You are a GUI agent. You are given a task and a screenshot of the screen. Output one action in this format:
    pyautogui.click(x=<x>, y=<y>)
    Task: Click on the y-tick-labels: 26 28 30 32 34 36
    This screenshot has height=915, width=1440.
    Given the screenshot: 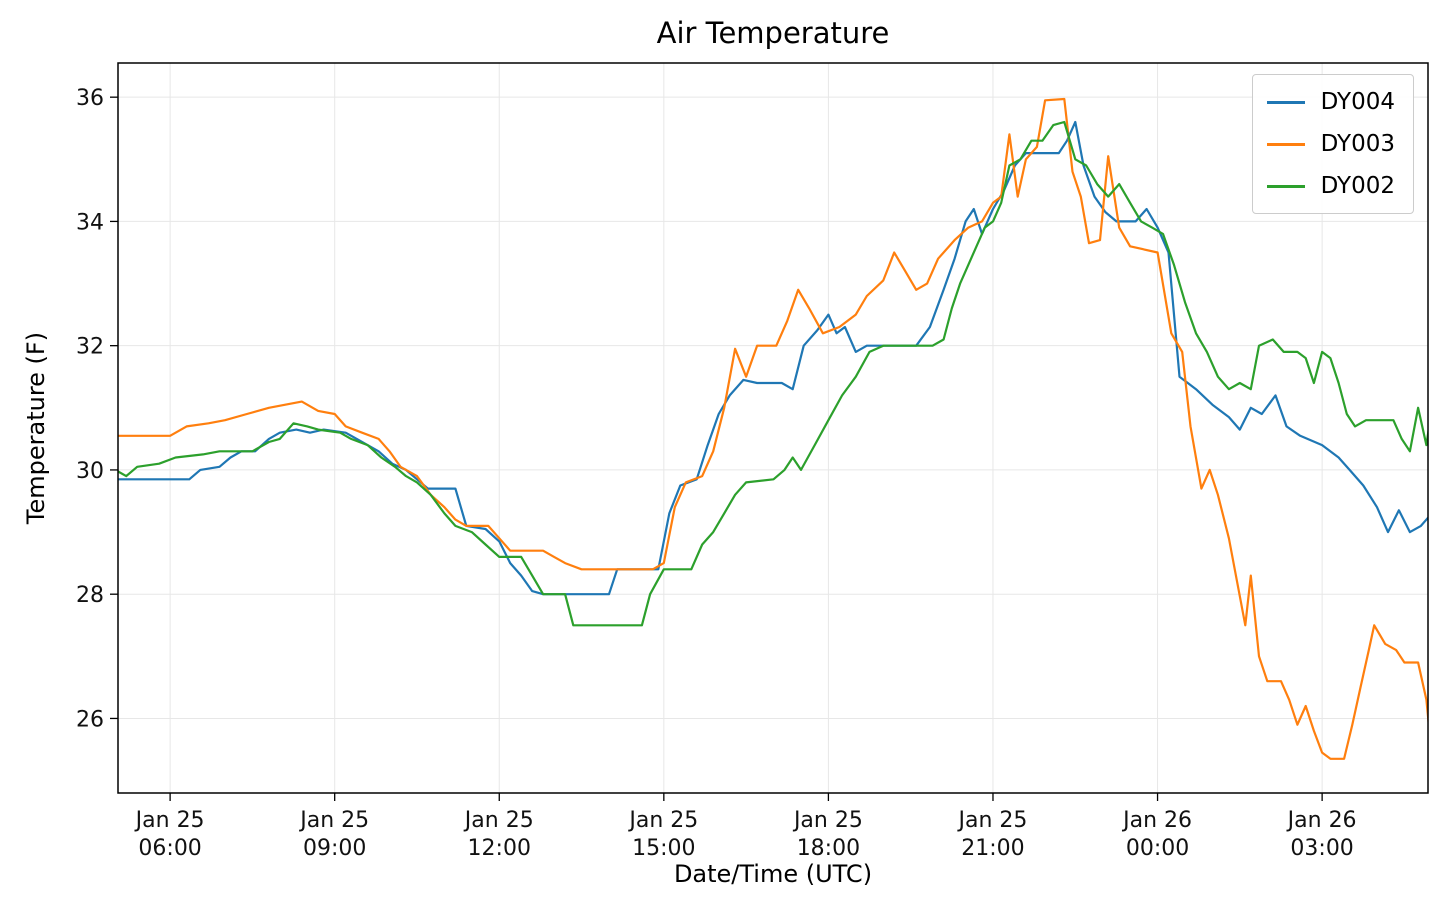 What is the action you would take?
    pyautogui.click(x=90, y=409)
    